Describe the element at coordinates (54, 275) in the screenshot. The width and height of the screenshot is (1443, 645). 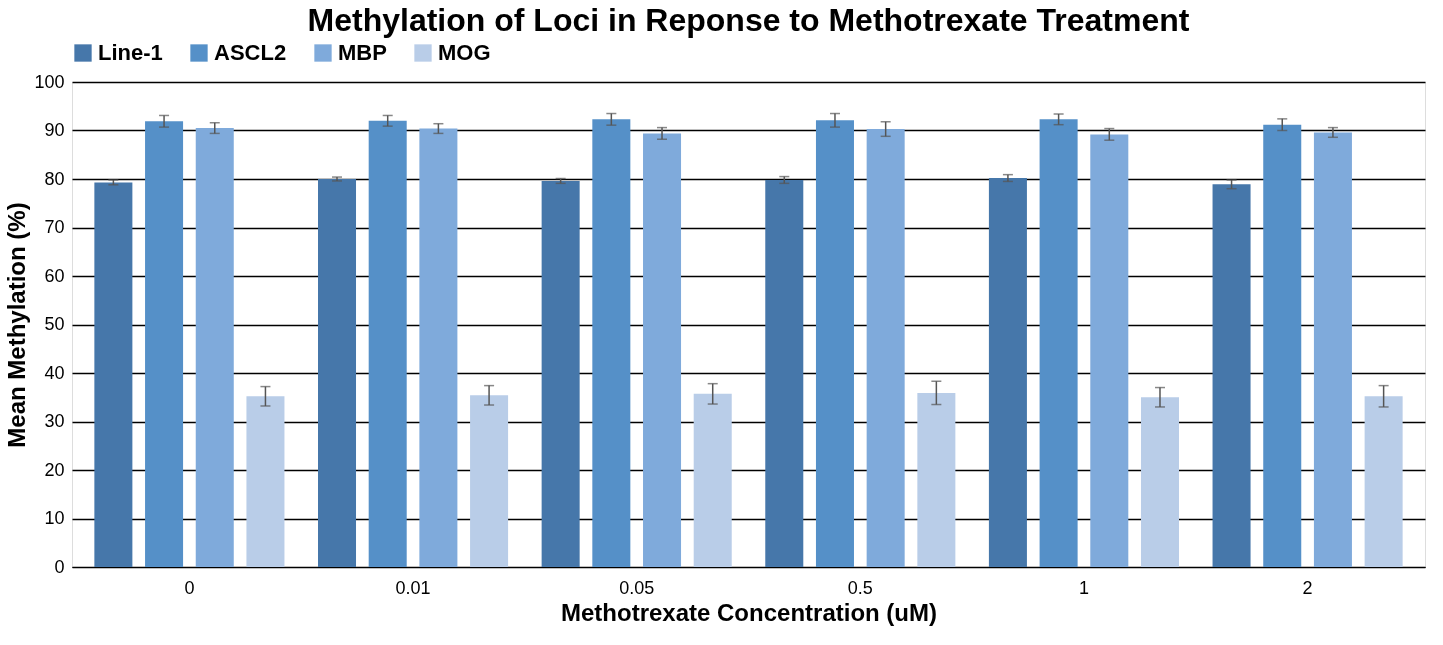
I see `y-tick-label: 60` at that location.